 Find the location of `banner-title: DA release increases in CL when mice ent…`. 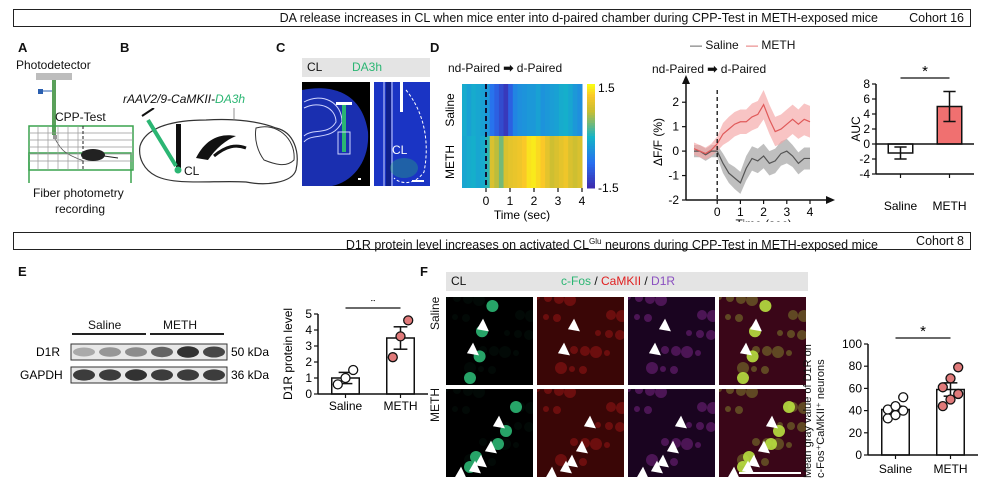

banner-title: DA release increases in CL when mice ent… is located at coordinates (578, 18).